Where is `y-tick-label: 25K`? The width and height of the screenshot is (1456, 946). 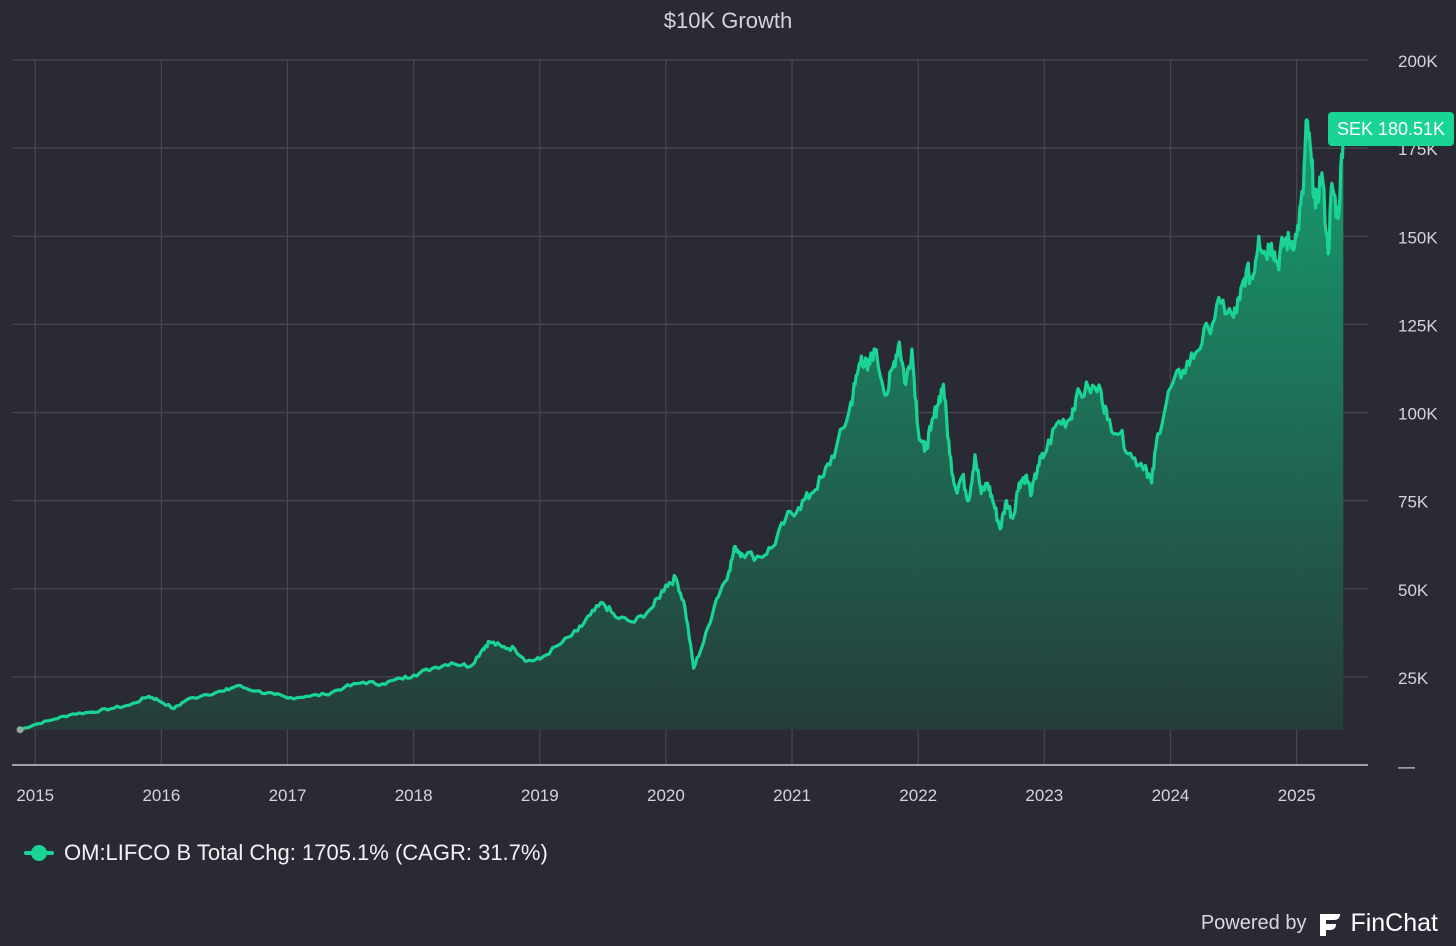 y-tick-label: 25K is located at coordinates (1413, 678).